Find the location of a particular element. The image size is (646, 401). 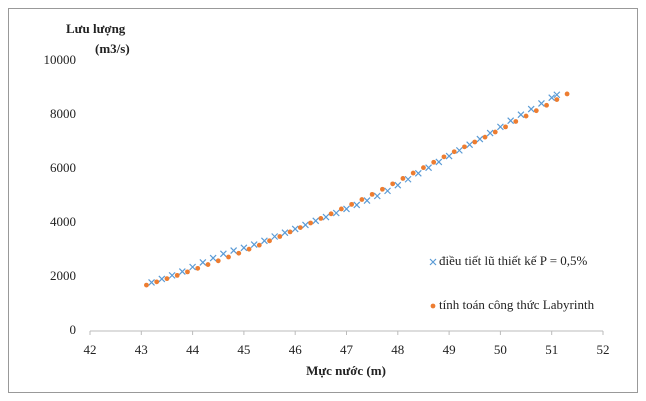

x-axis-label: Mực nước (m) is located at coordinates (346, 370).